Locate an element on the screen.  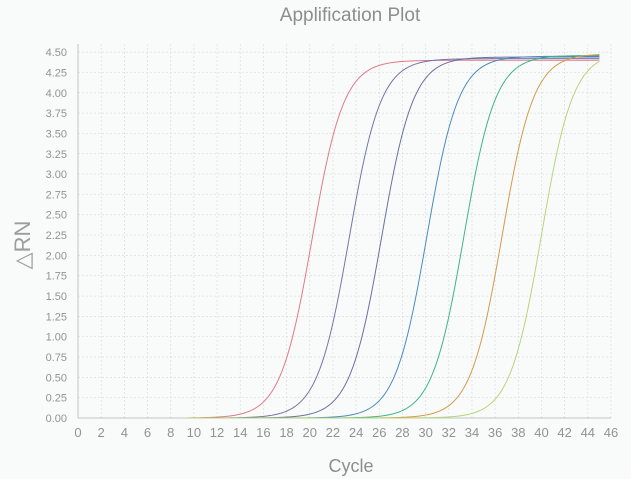
x-tick-label: 12 is located at coordinates (217, 432).